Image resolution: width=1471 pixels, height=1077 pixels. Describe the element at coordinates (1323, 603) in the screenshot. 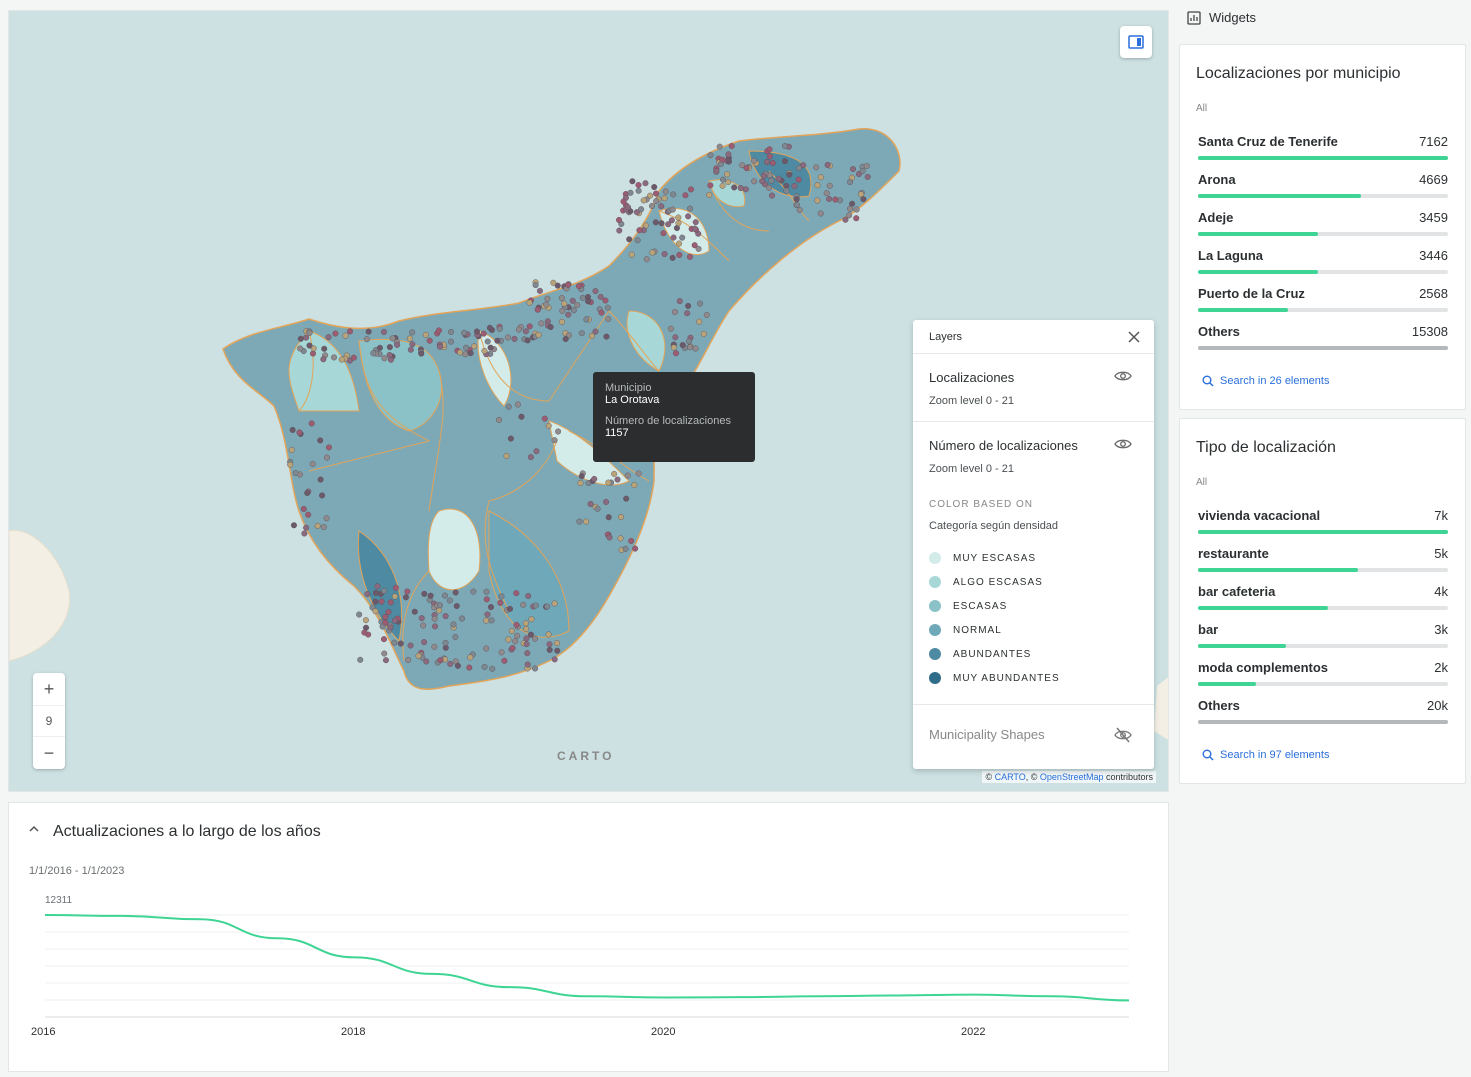

I see `category-row: bar cafeteria 4k` at that location.